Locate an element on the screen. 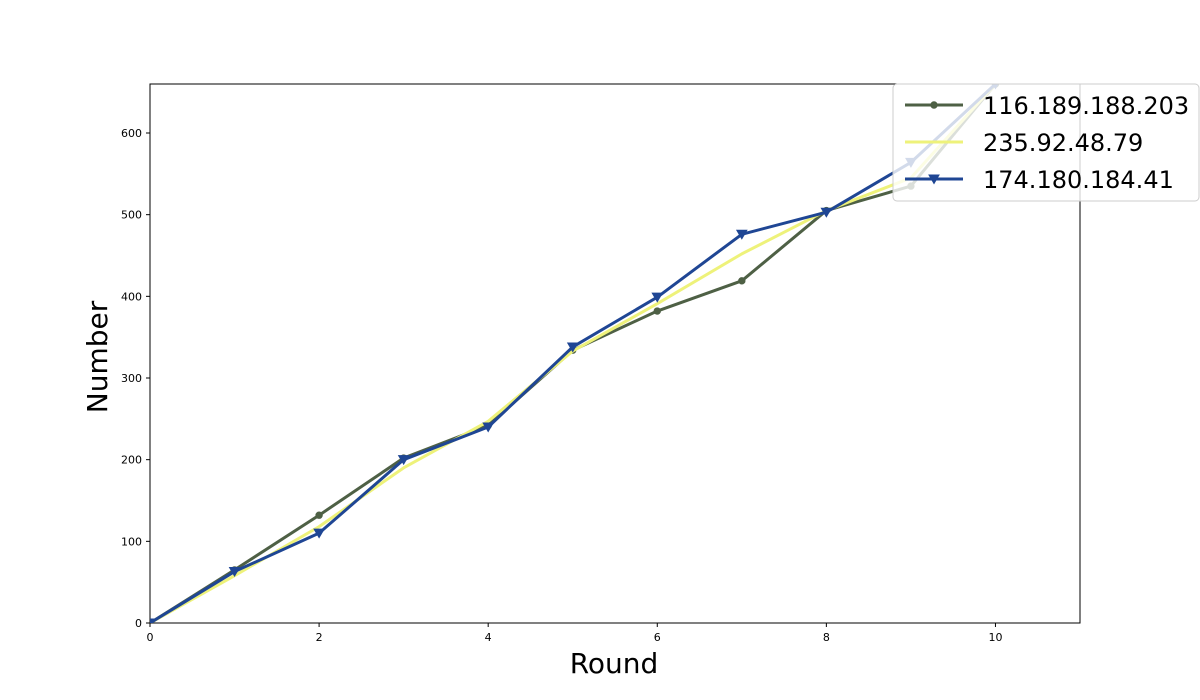 The width and height of the screenshot is (1200, 700). y-axis-label: Number is located at coordinates (97, 356).